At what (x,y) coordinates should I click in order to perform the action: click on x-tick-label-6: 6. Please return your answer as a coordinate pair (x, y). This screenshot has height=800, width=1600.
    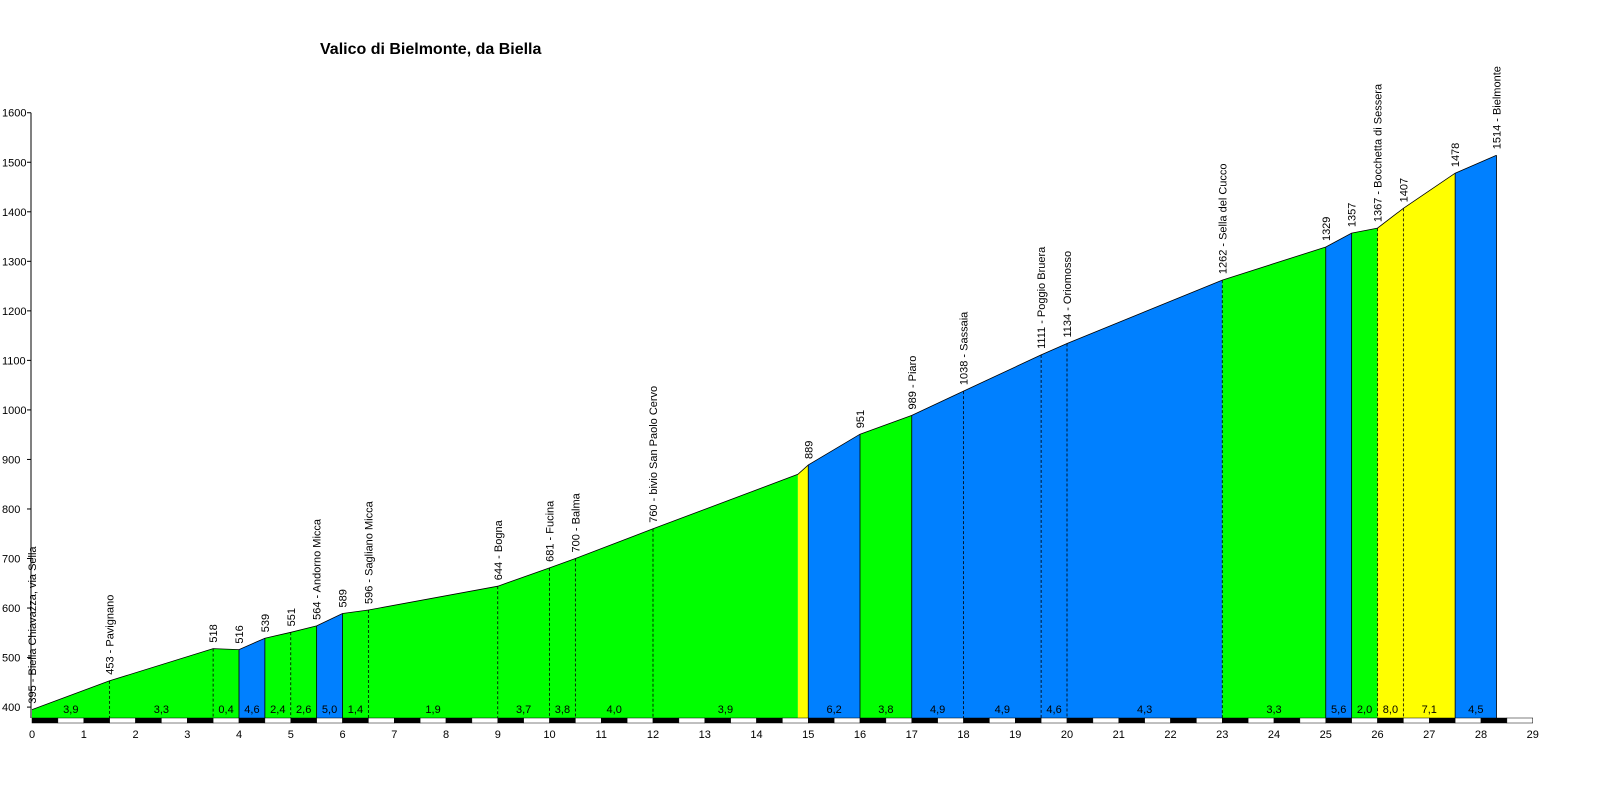
    Looking at the image, I should click on (342, 735).